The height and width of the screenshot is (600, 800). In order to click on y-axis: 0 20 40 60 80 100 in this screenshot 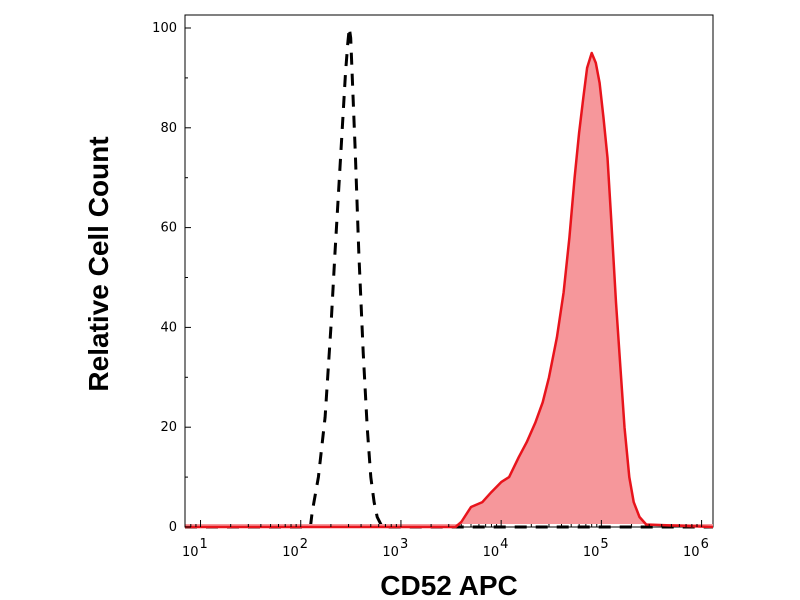, I will do `click(171, 278)`.